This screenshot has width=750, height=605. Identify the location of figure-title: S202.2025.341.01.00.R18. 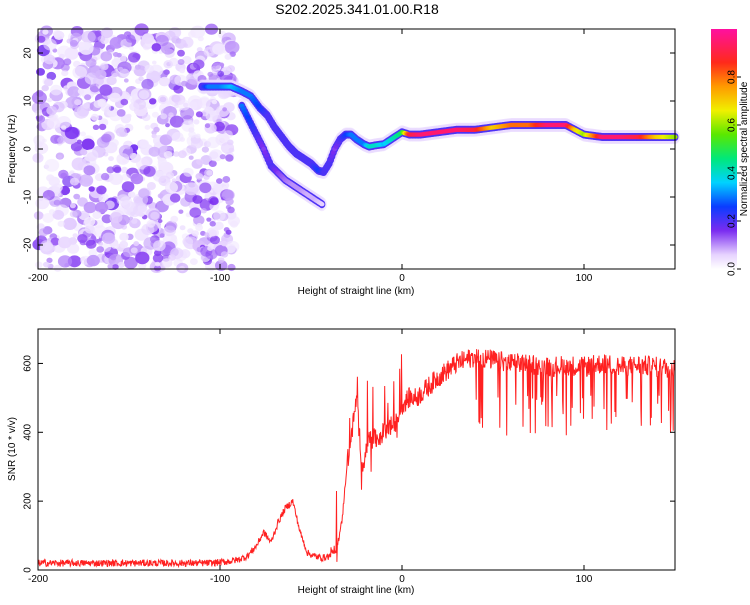
(357, 9).